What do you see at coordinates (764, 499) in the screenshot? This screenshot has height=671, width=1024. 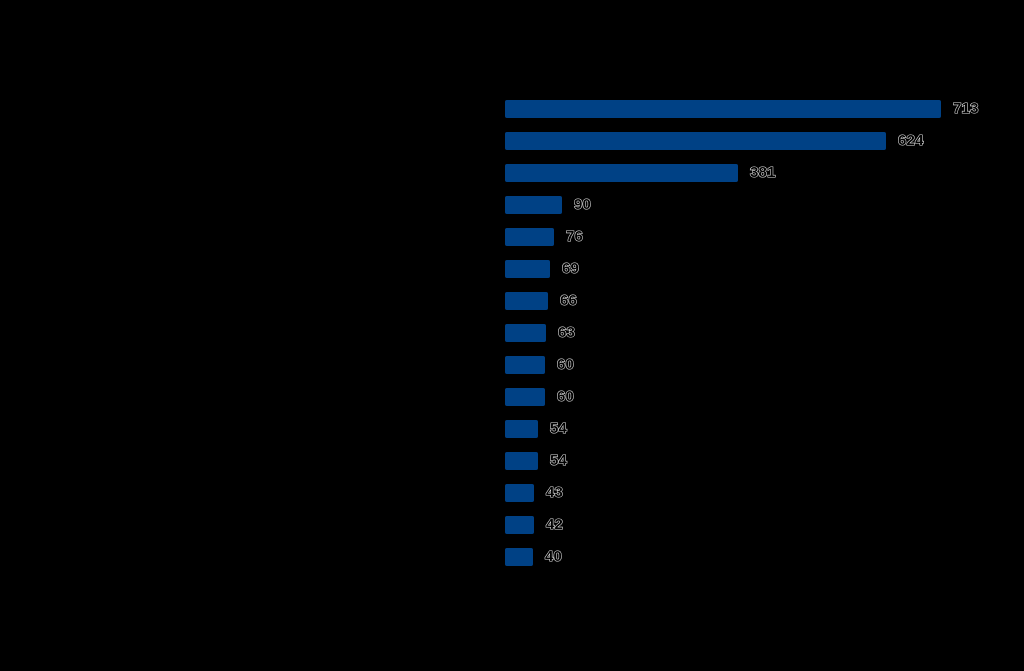 I see `bar-row: 43` at bounding box center [764, 499].